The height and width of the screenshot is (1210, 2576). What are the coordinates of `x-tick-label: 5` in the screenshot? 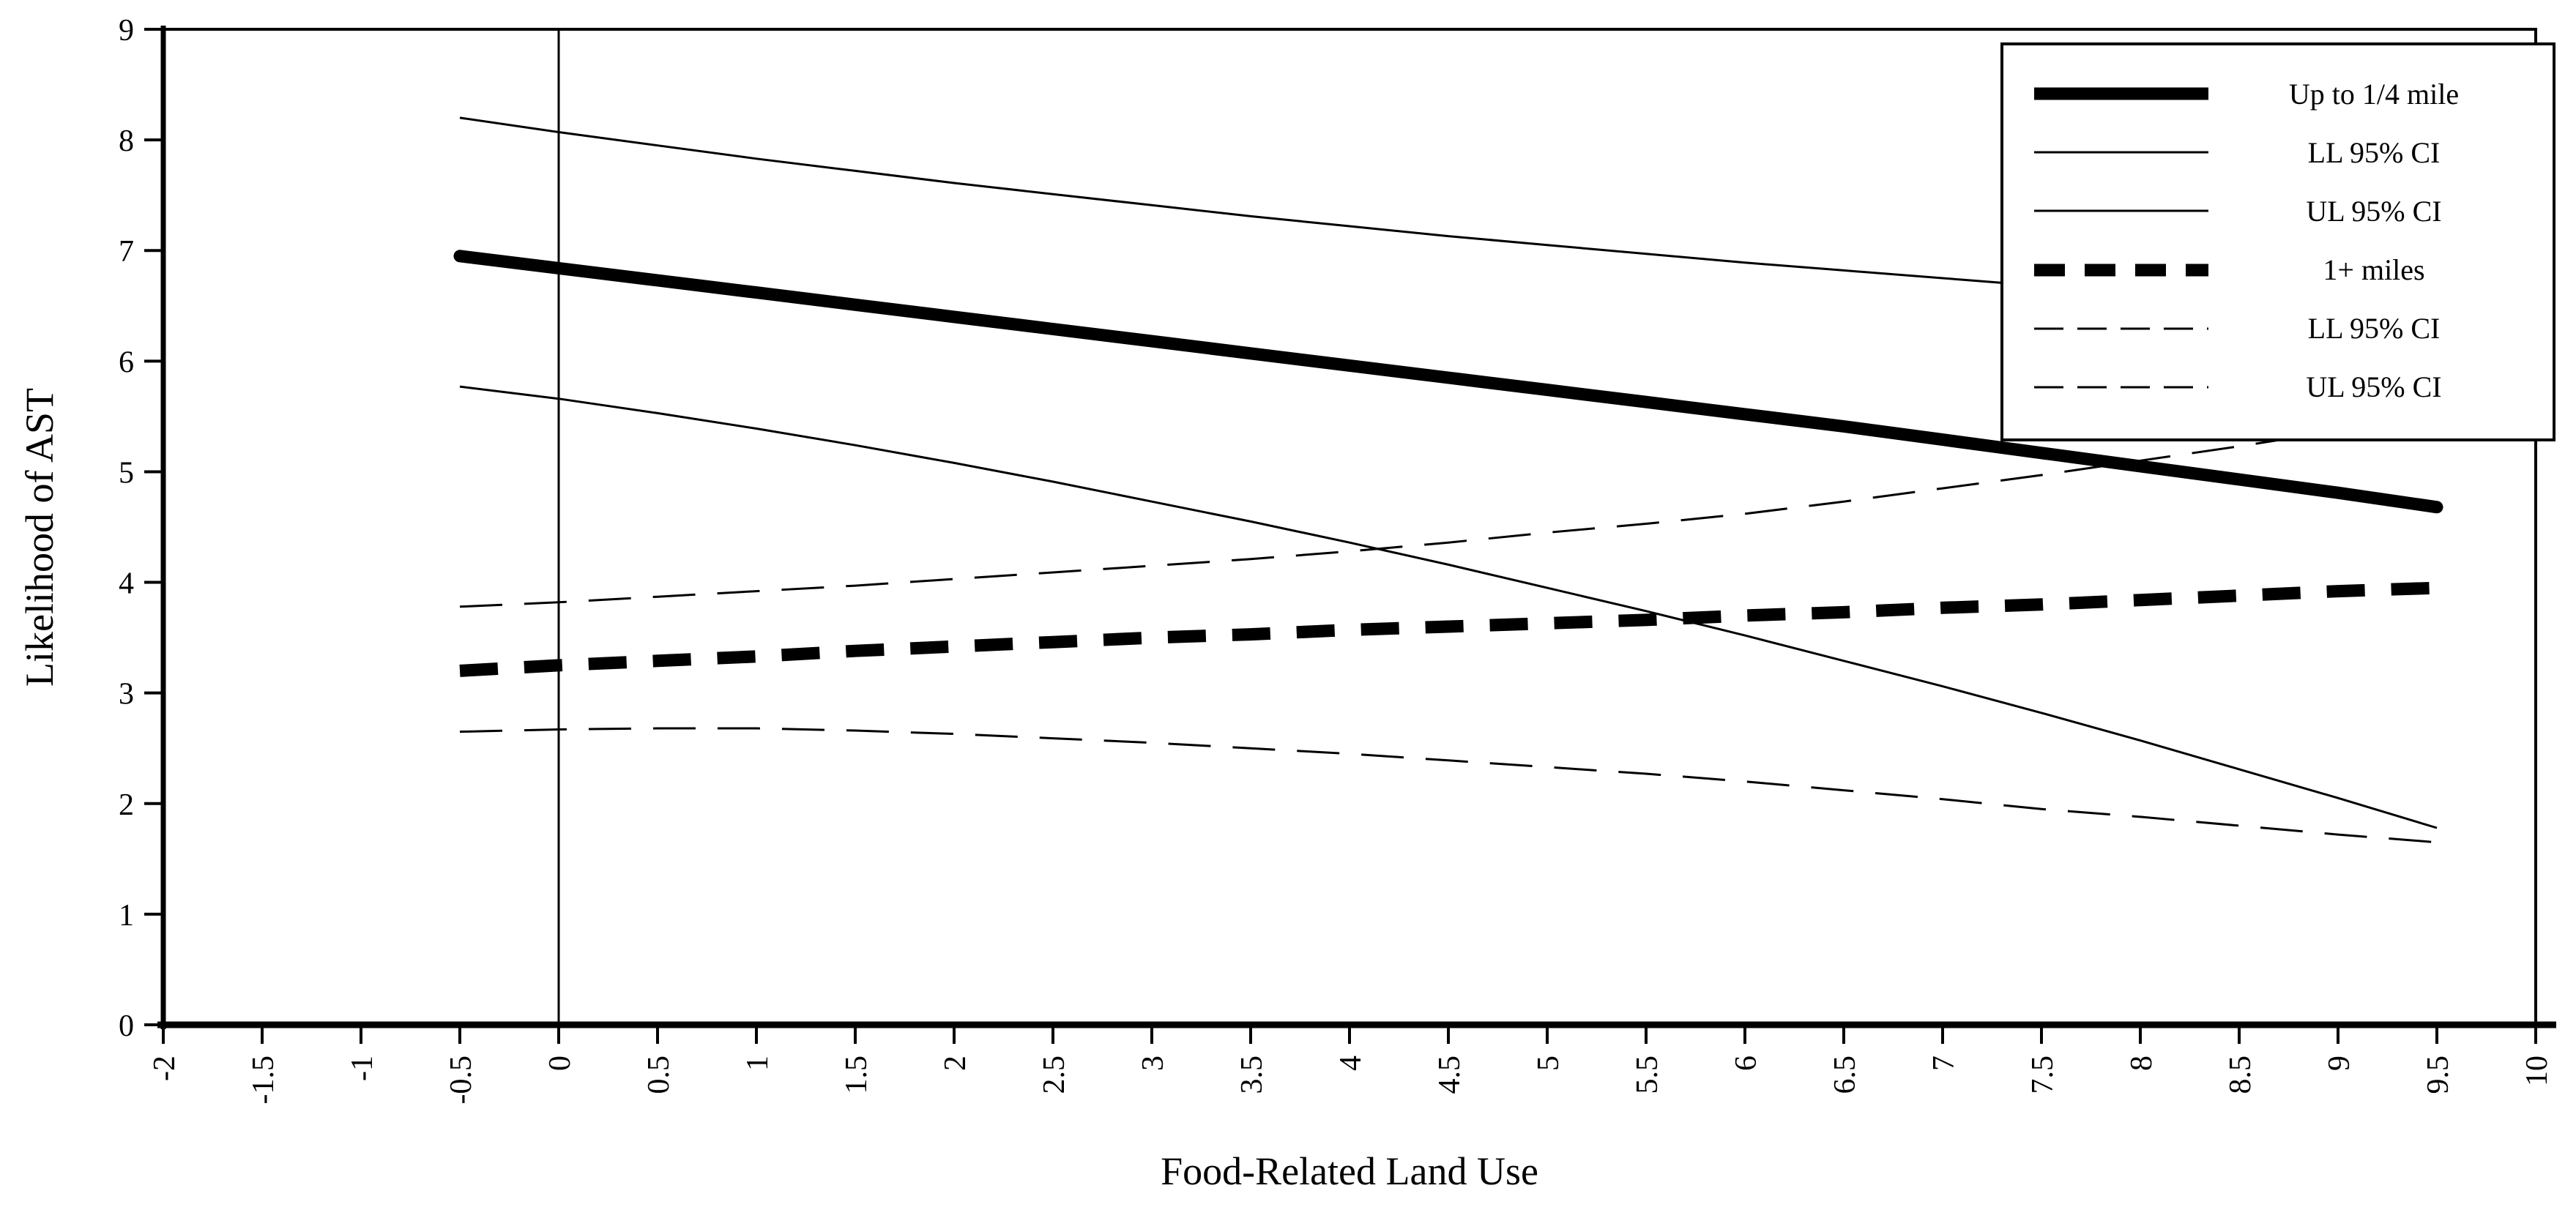 It's located at (1549, 1063).